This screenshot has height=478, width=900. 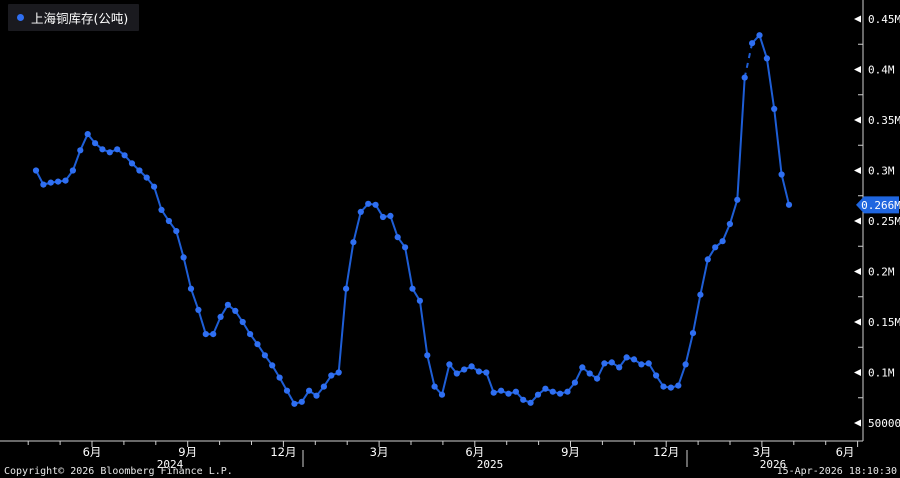 What do you see at coordinates (884, 19) in the screenshot?
I see `y-tick-label: 0.45M` at bounding box center [884, 19].